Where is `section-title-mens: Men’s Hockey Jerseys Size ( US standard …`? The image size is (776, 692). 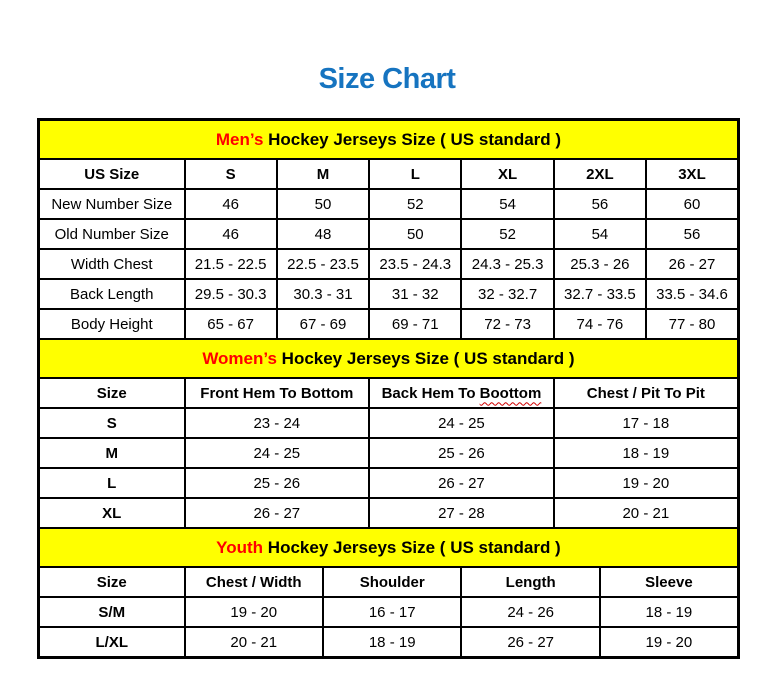 section-title-mens: Men’s Hockey Jerseys Size ( US standard … is located at coordinates (388, 139).